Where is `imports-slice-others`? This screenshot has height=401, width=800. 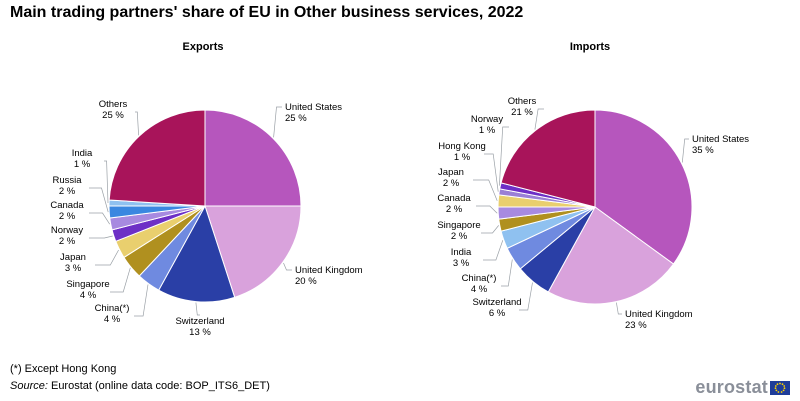 imports-slice-others is located at coordinates (548, 158).